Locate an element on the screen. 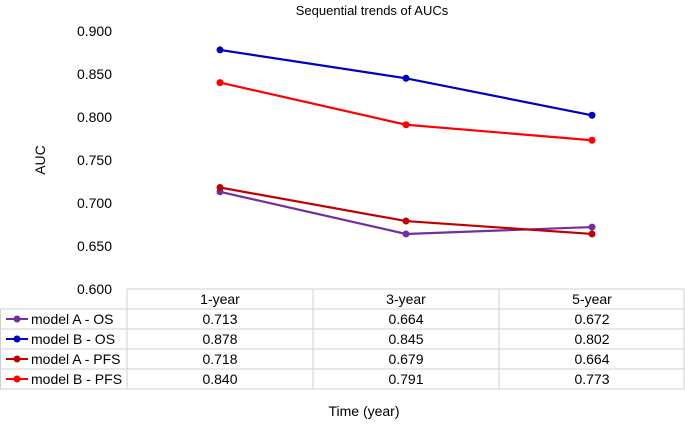 The image size is (685, 425). table-cell-value: 0.840 is located at coordinates (219, 379).